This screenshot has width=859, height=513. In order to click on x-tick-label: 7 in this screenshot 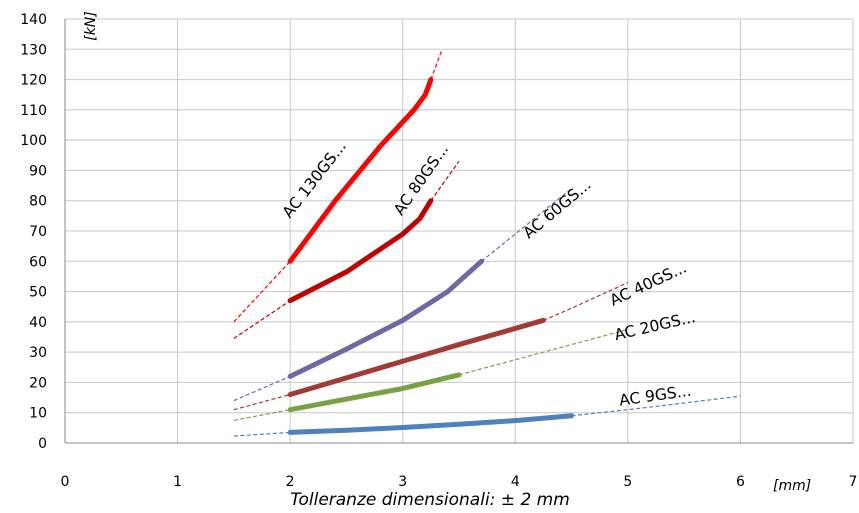, I will do `click(853, 482)`.